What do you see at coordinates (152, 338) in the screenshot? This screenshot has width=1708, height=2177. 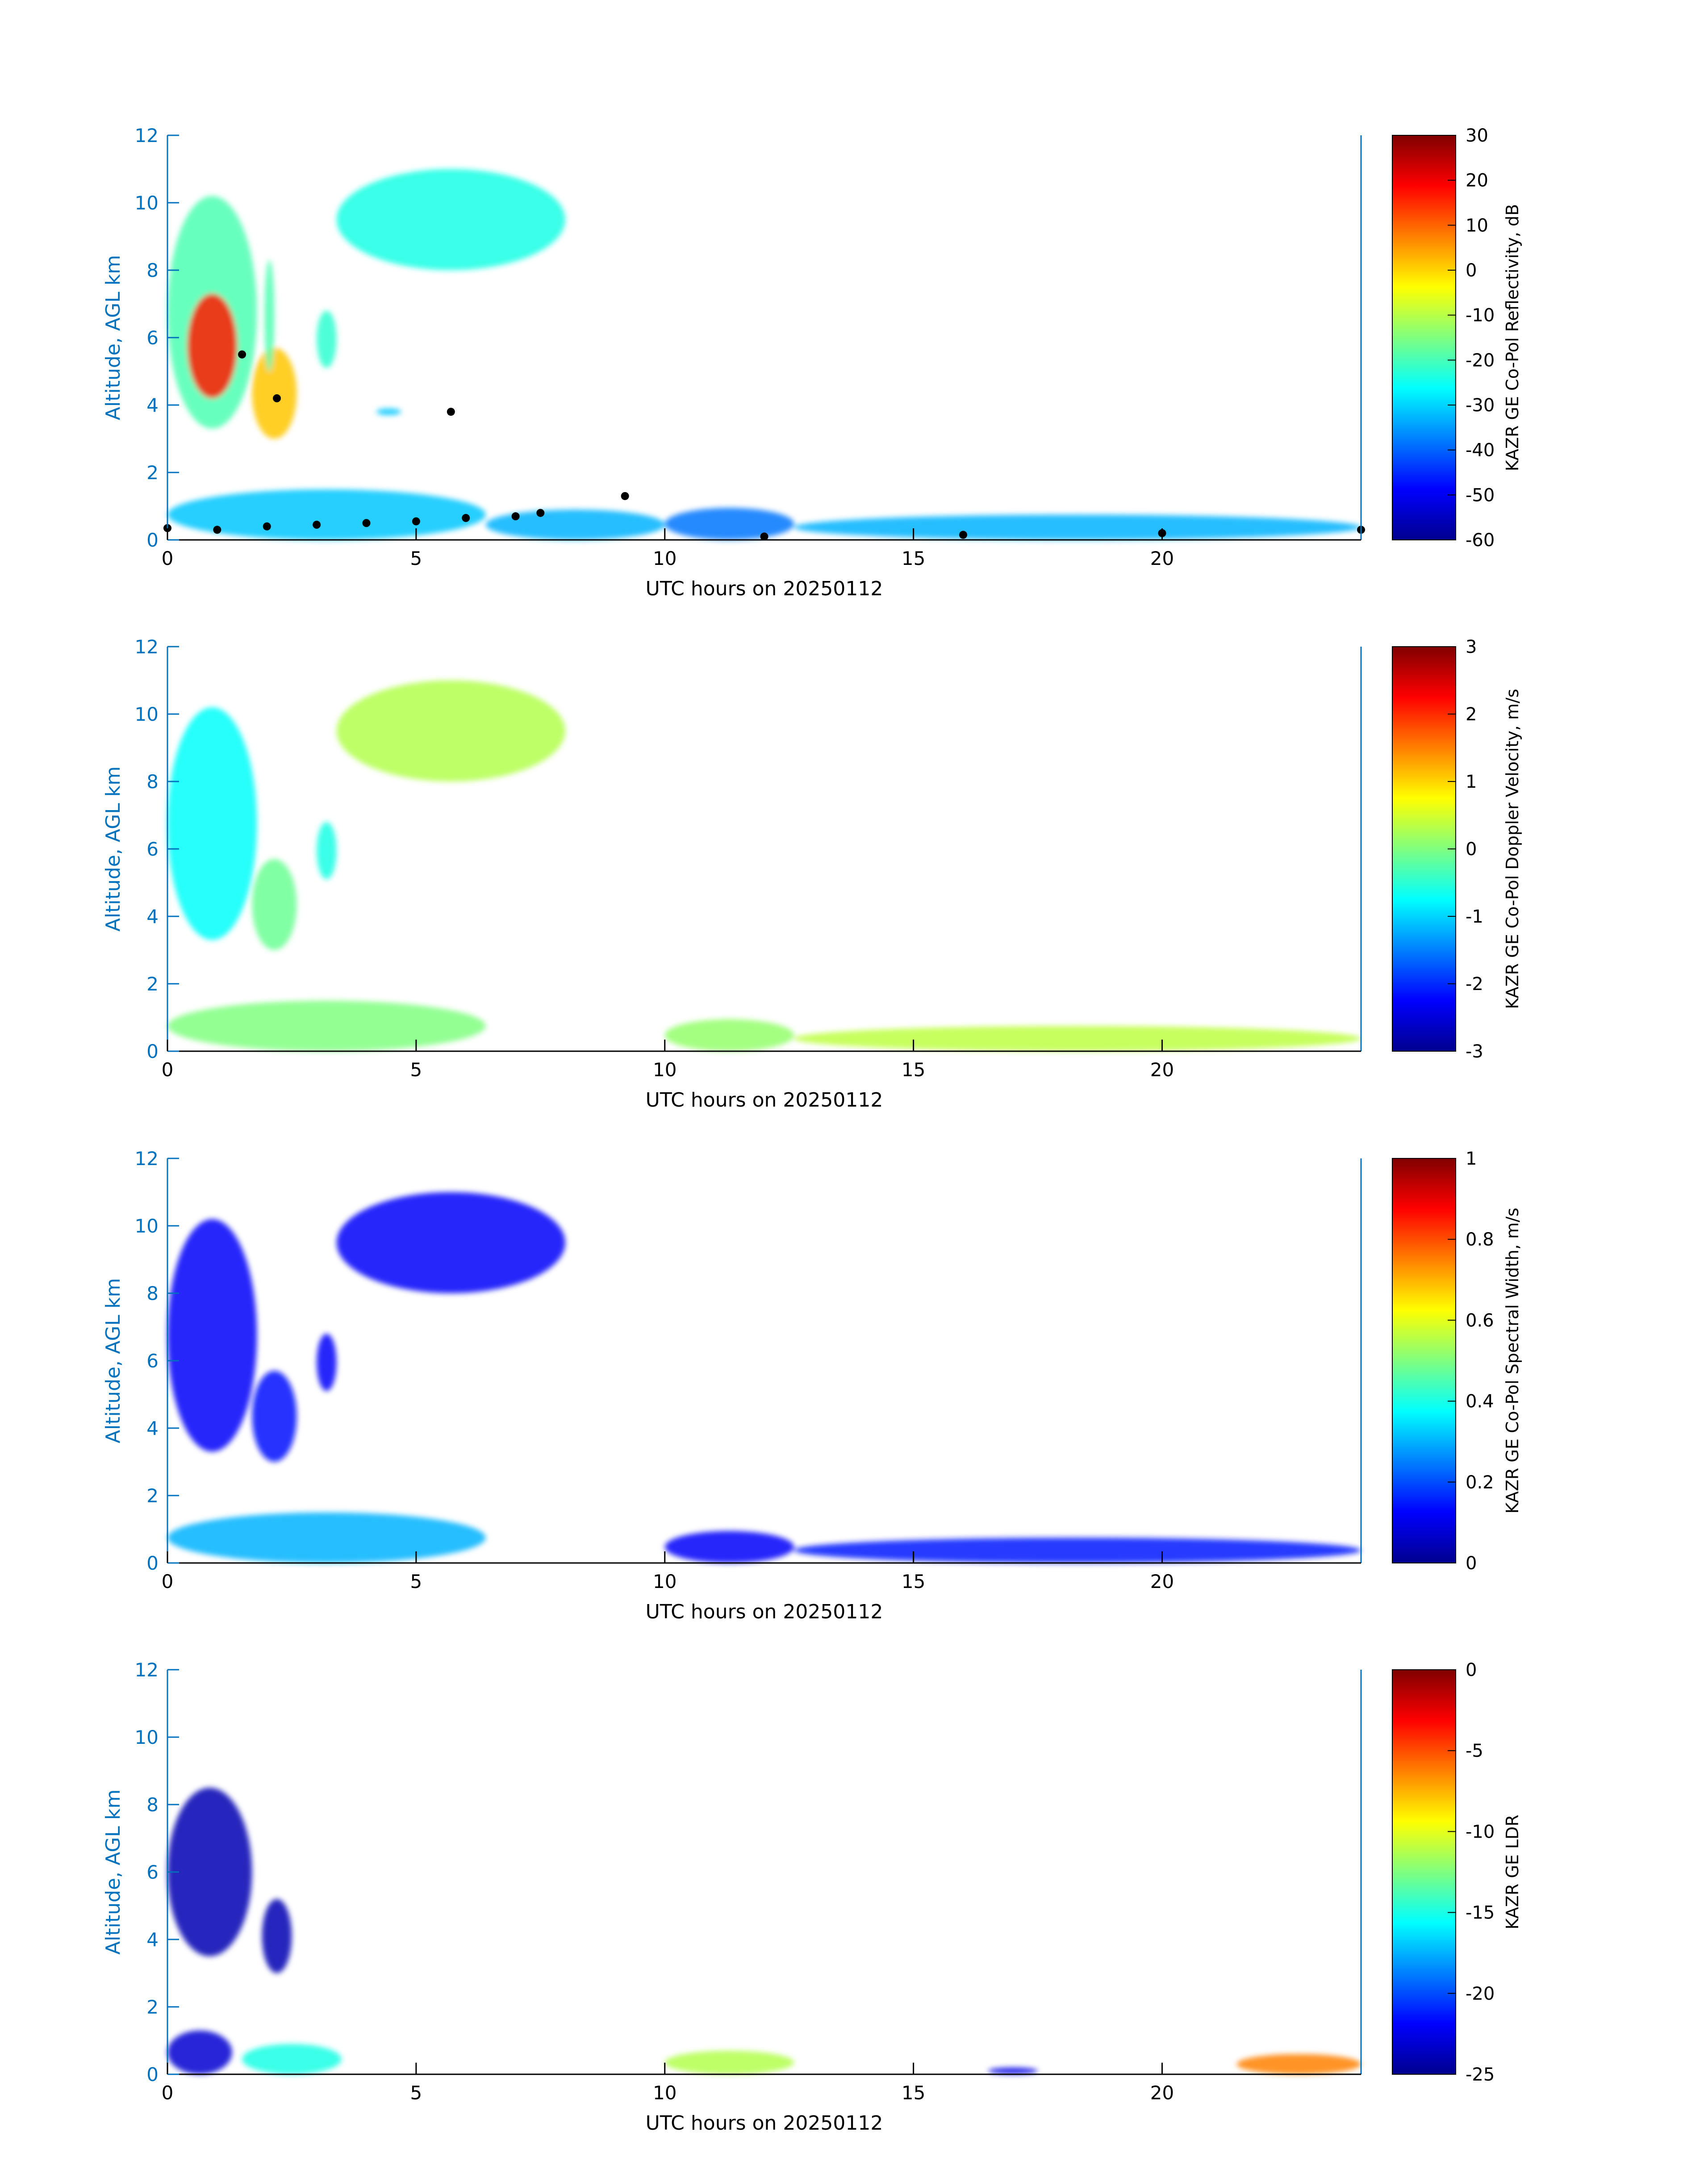 I see `y-tick-label: 6` at bounding box center [152, 338].